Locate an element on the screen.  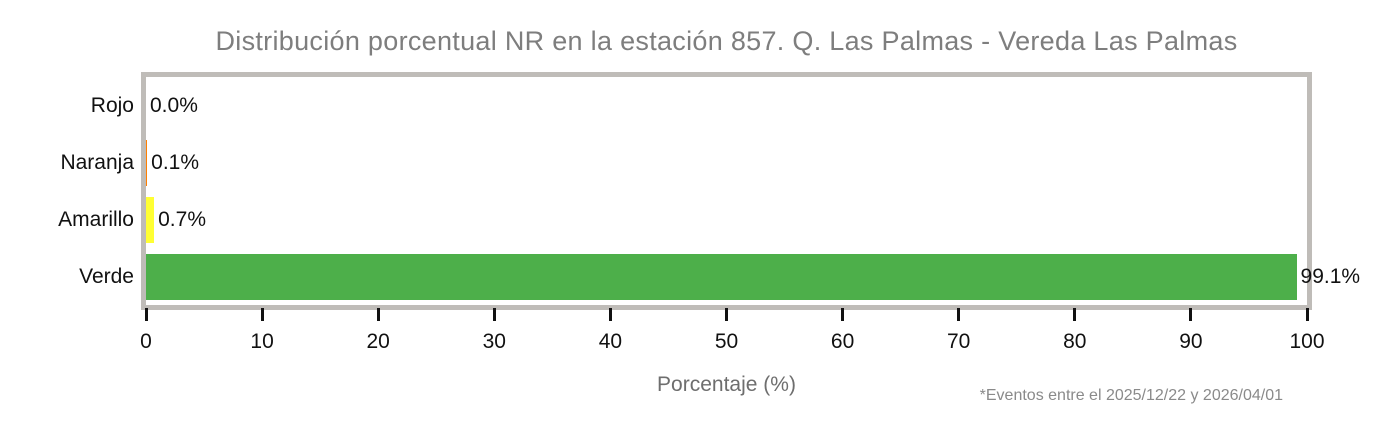
bar-value-label: 0.1% is located at coordinates (175, 162).